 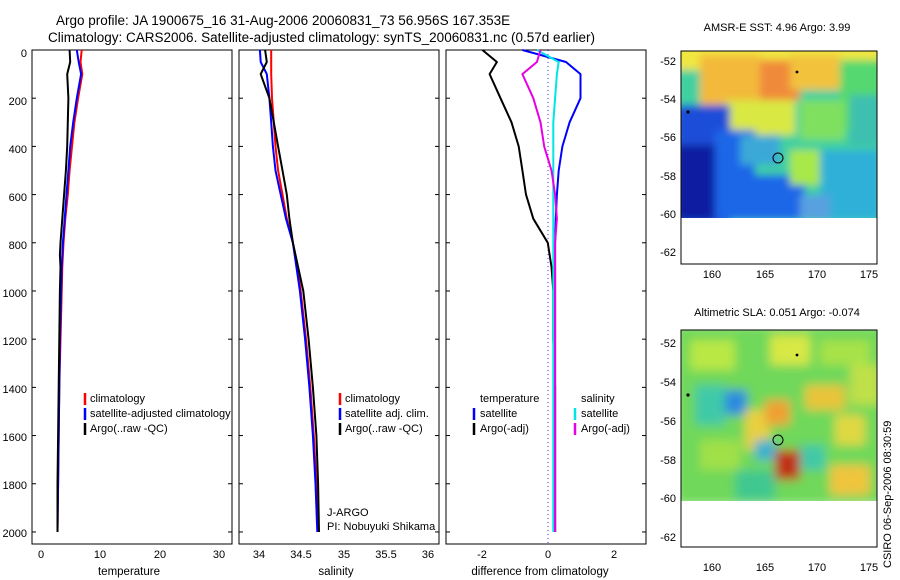 What do you see at coordinates (348, 513) in the screenshot?
I see `float-agency-note: J-ARGO` at bounding box center [348, 513].